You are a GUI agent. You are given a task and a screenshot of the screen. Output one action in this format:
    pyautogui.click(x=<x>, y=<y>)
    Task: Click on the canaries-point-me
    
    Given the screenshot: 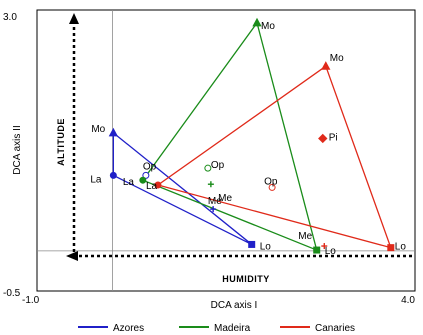 What is the action you would take?
    pyautogui.click(x=324, y=246)
    